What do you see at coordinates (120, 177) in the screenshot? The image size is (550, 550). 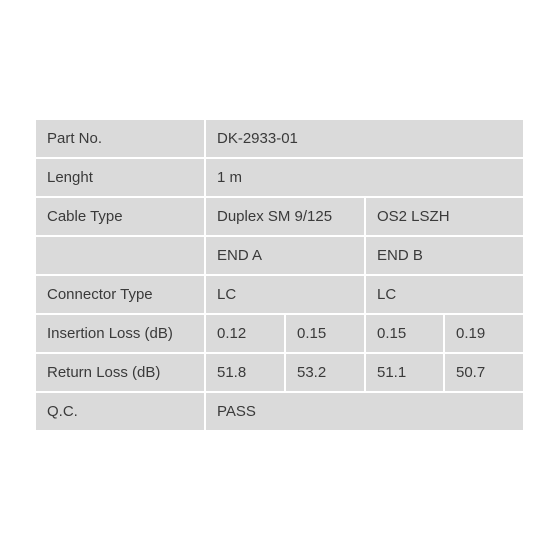 I see `label-cell: Lenght` at bounding box center [120, 177].